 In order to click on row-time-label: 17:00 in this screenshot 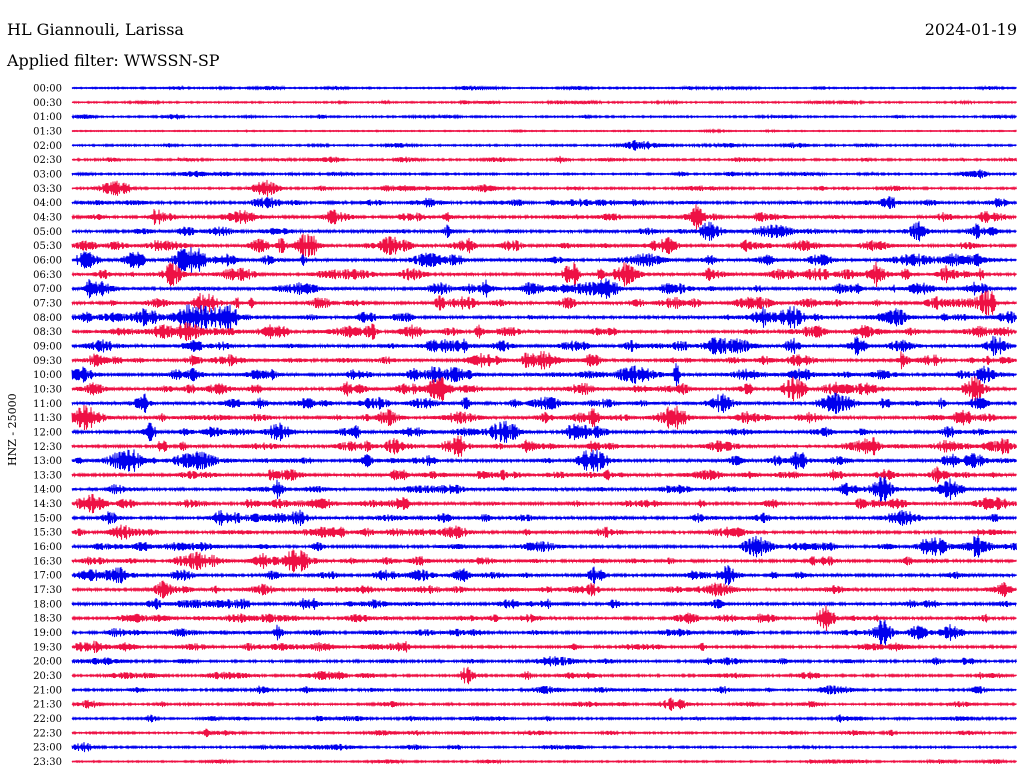, I will do `click(47, 576)`.